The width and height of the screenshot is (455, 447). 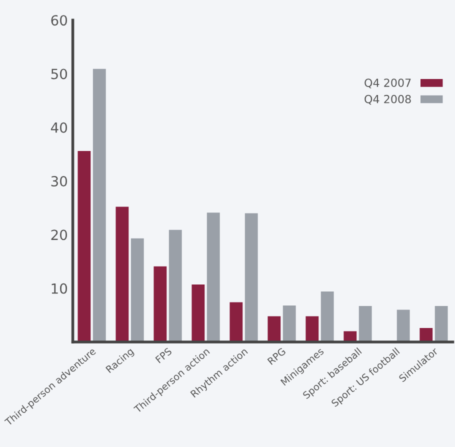 What do you see at coordinates (60, 288) in the screenshot?
I see `y-tick-label: 10` at bounding box center [60, 288].